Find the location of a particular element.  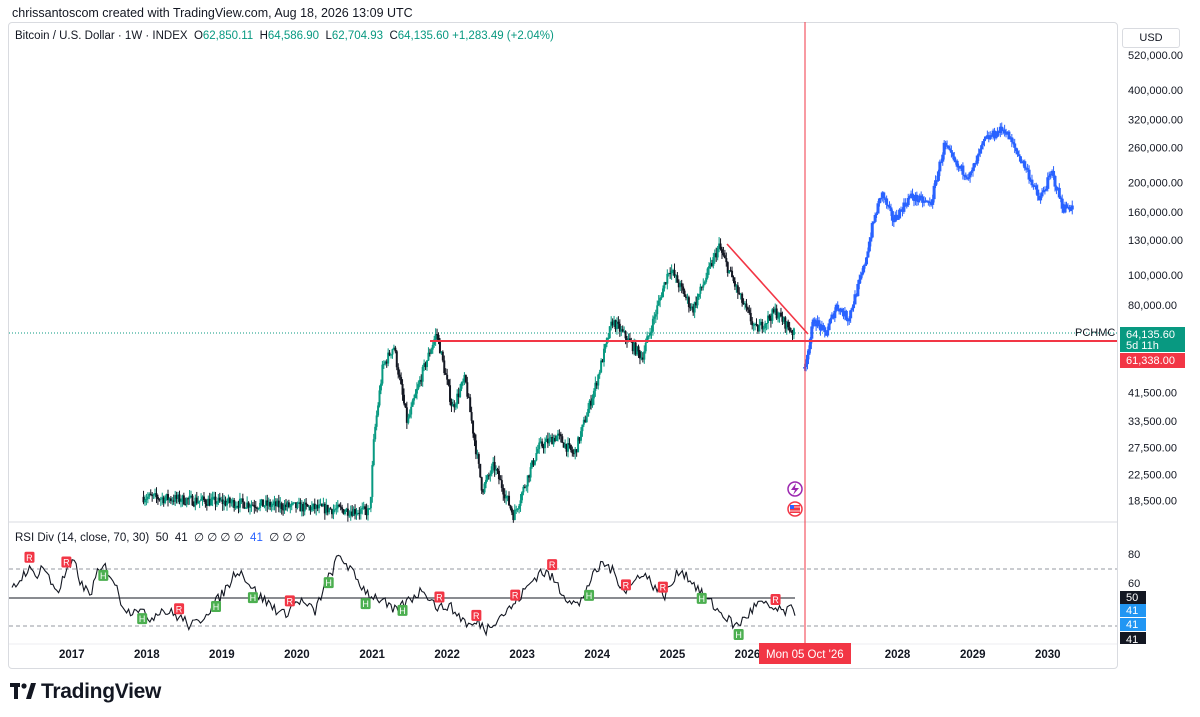

last-price-tag: 64,135.60 is located at coordinates (1150, 335).